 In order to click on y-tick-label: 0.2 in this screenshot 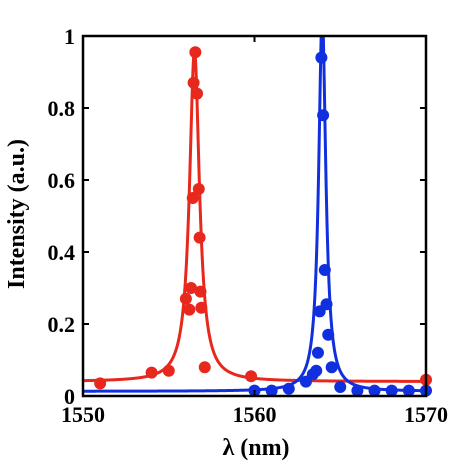, I will do `click(62, 324)`.